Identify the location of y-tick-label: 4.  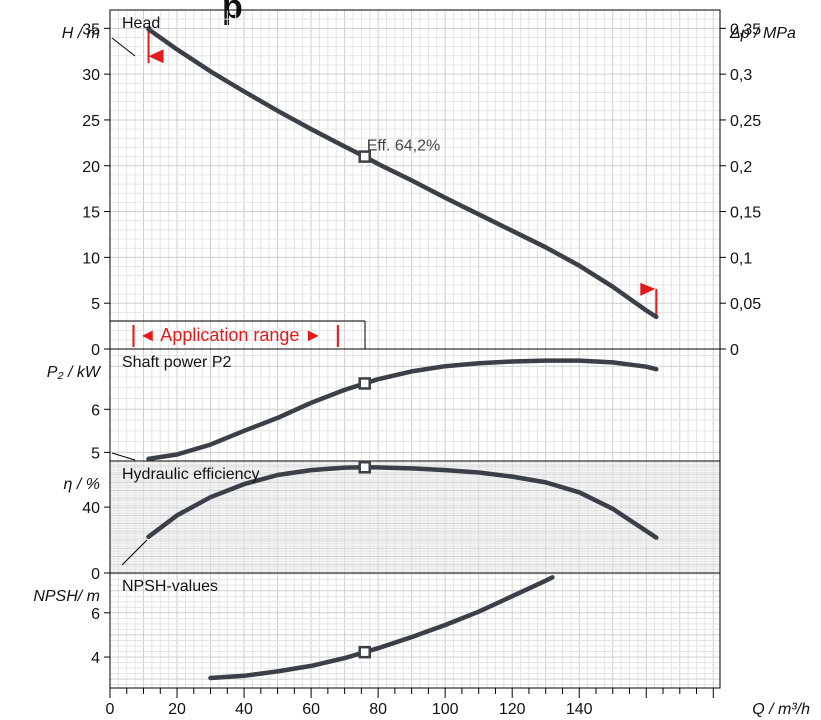
(95, 658).